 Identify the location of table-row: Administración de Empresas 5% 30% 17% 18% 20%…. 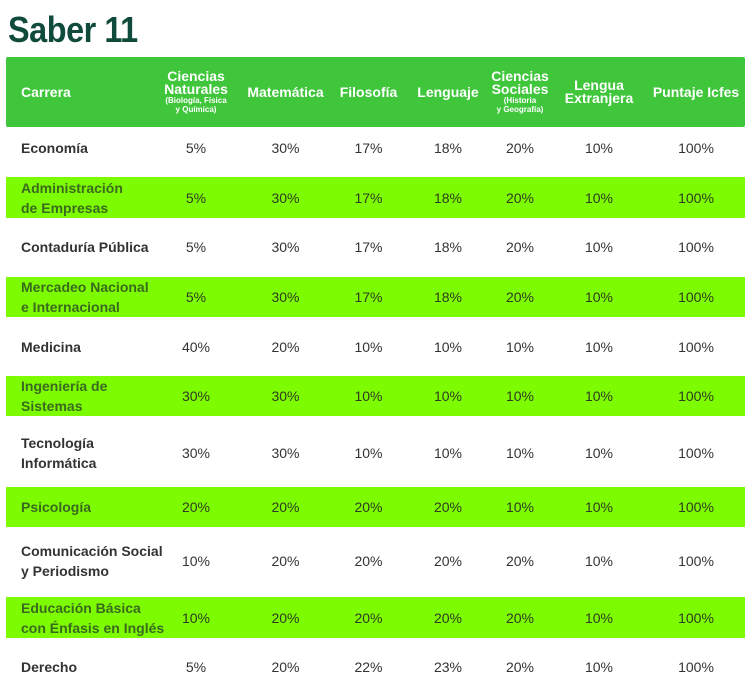
(375, 197).